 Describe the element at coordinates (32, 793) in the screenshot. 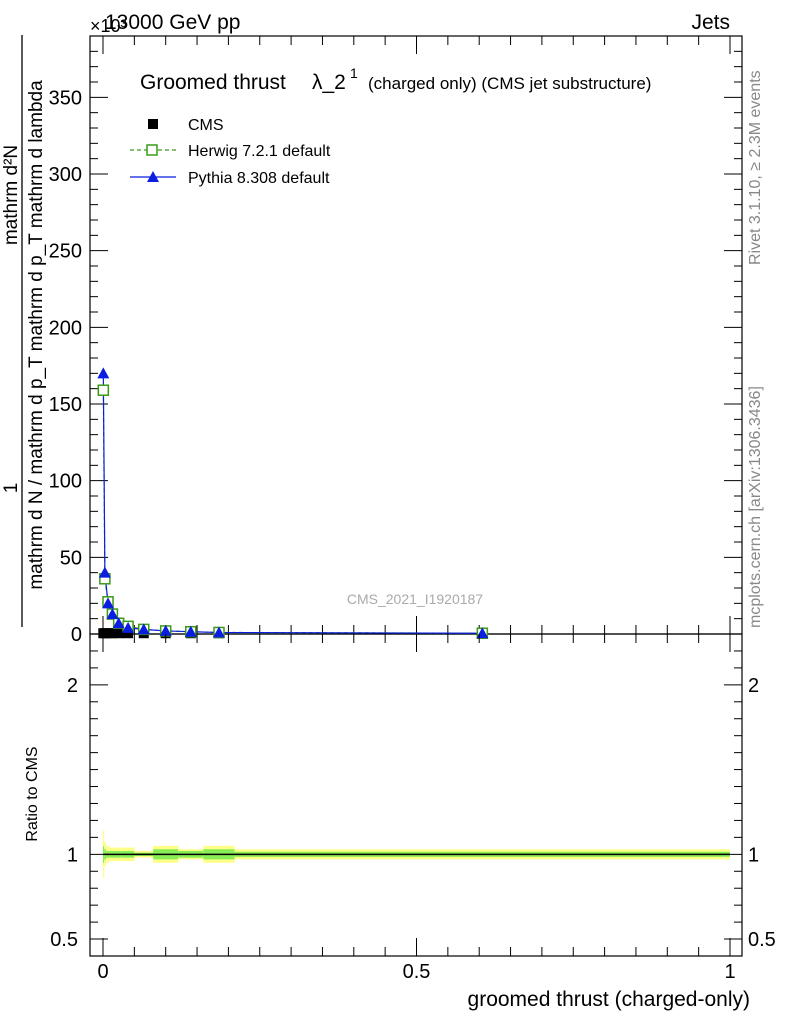

I see `ratio-y-label: Ratio to CMS` at that location.